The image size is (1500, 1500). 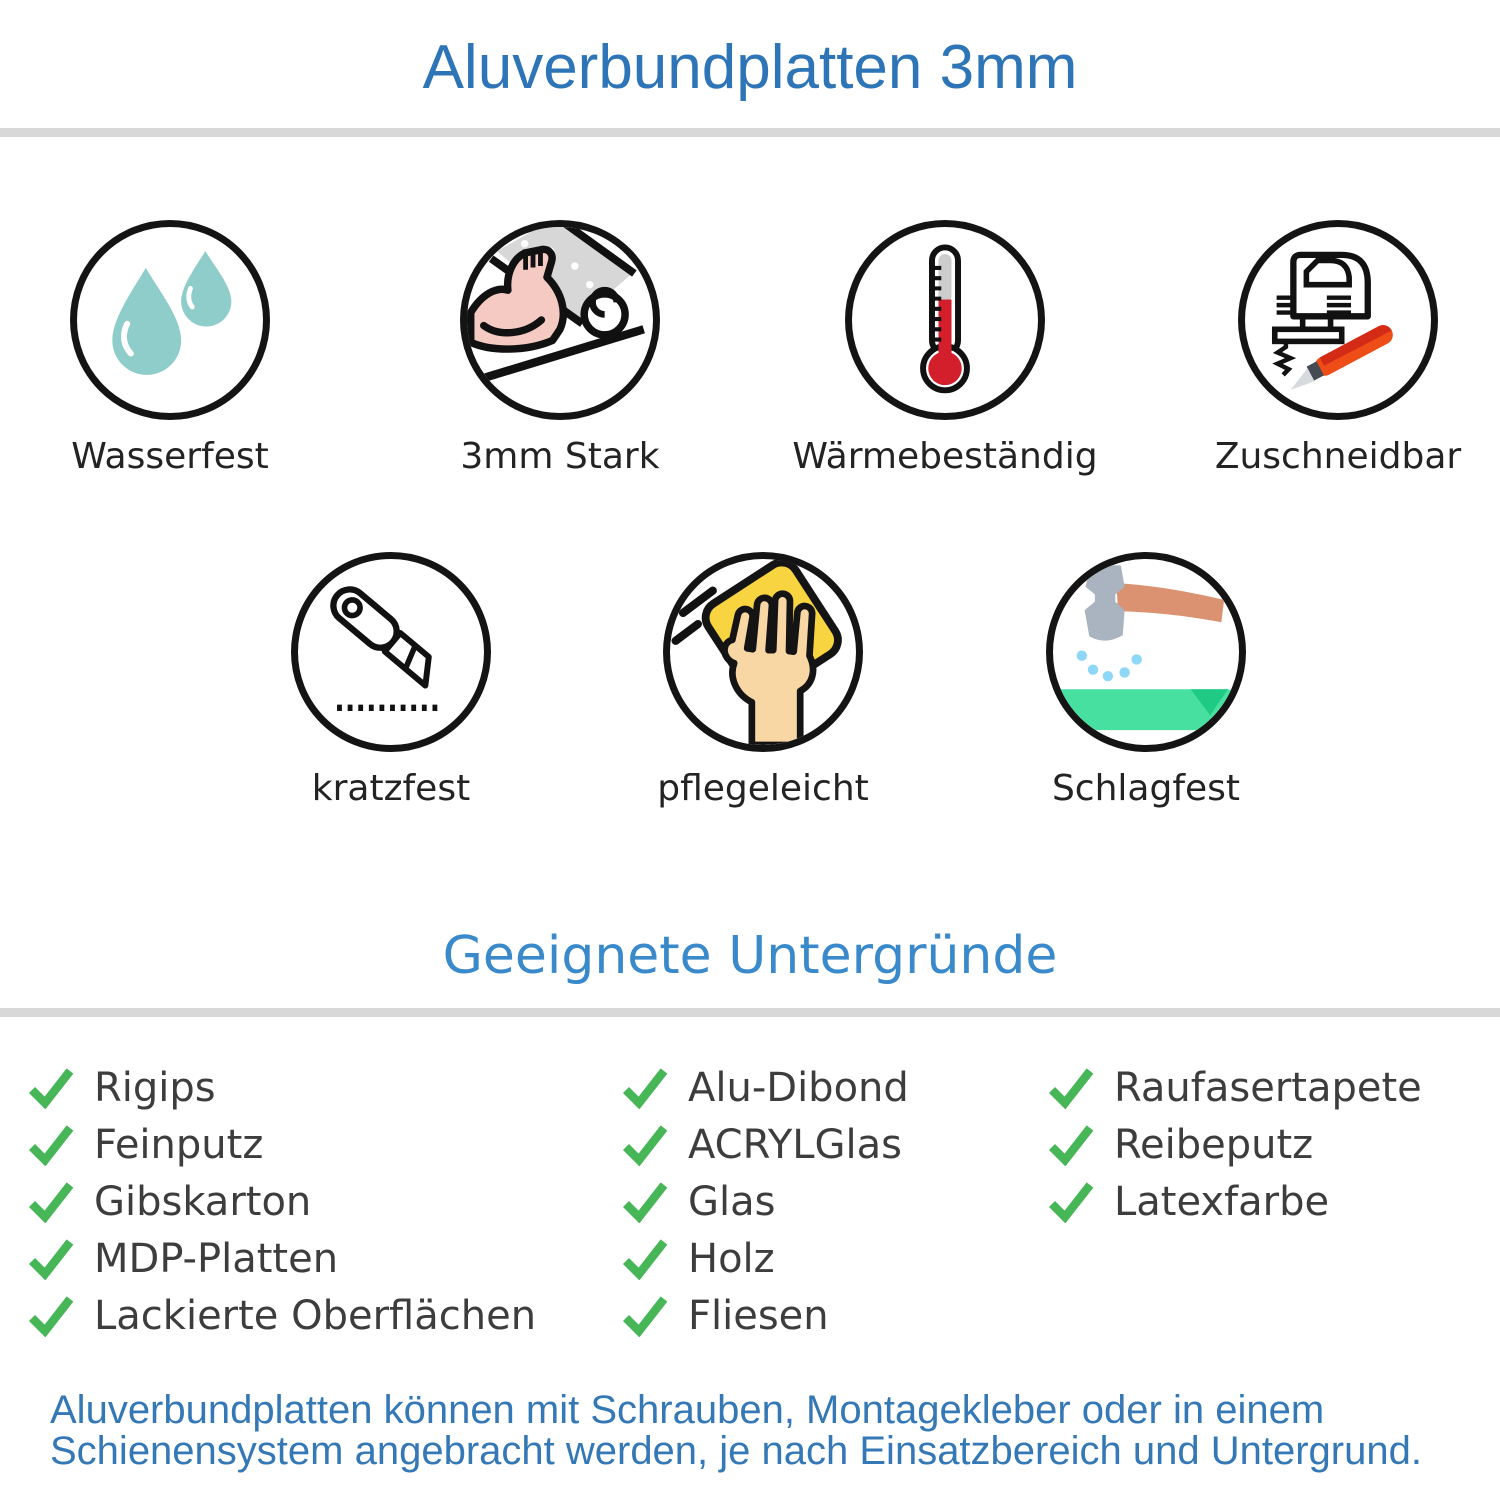 I want to click on list-item-label: ACRYLGlas, so click(x=795, y=1145).